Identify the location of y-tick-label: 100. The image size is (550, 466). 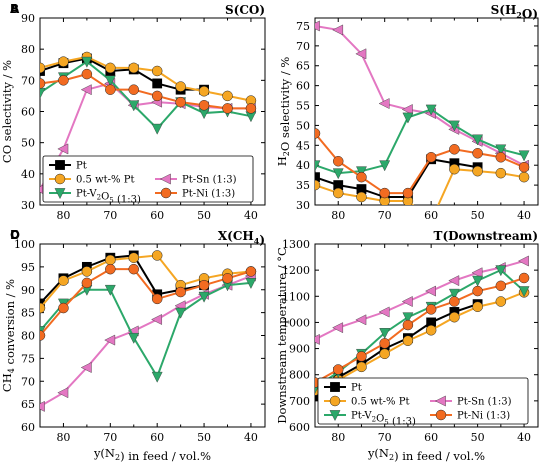
(24, 244).